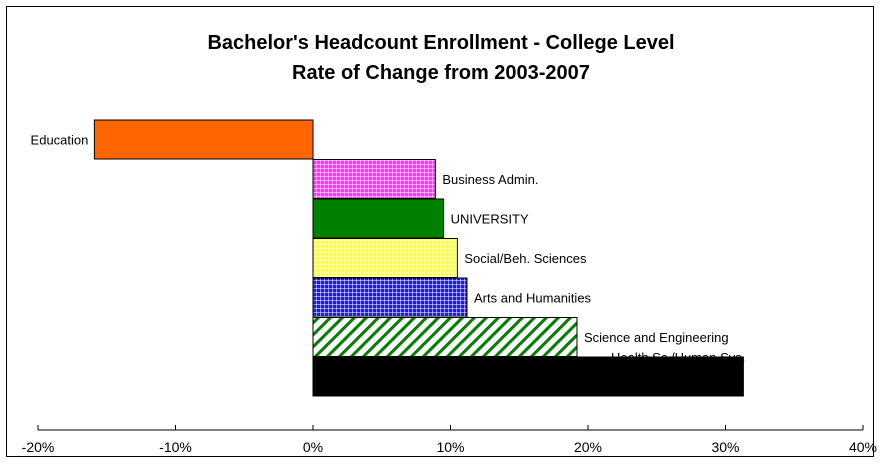 The height and width of the screenshot is (465, 882). Describe the element at coordinates (175, 447) in the screenshot. I see `x-tick-label: -10%` at that location.